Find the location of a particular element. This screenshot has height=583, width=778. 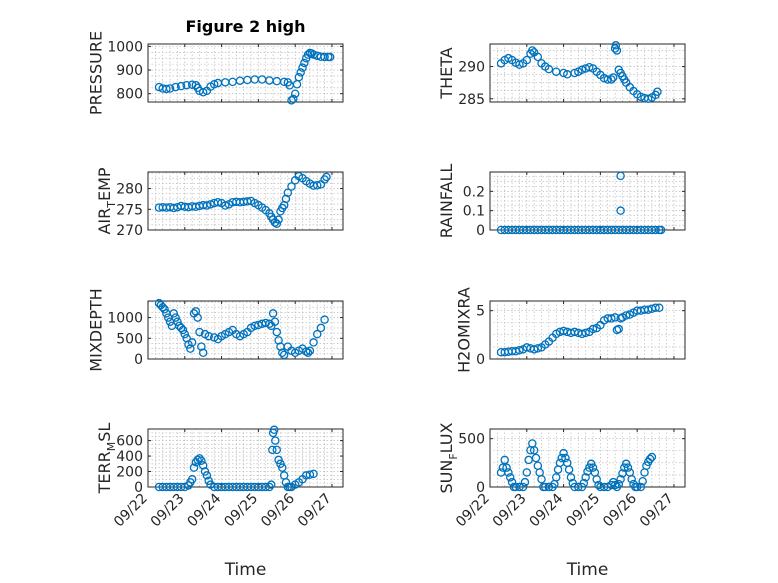

y-tick-label: 0.2 is located at coordinates (474, 192).